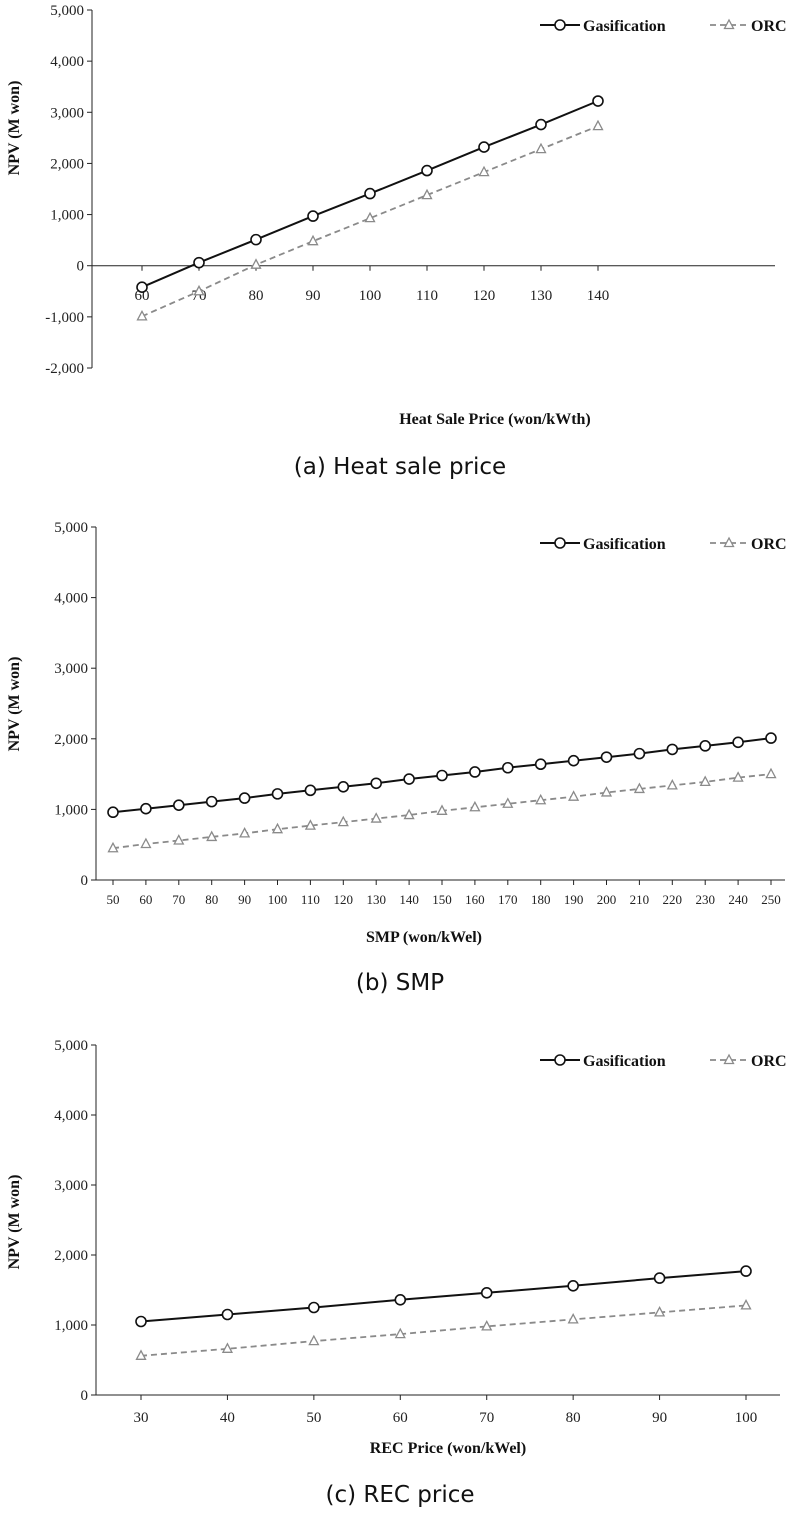 This screenshot has width=800, height=1516. I want to click on x-tick-label: 160, so click(475, 899).